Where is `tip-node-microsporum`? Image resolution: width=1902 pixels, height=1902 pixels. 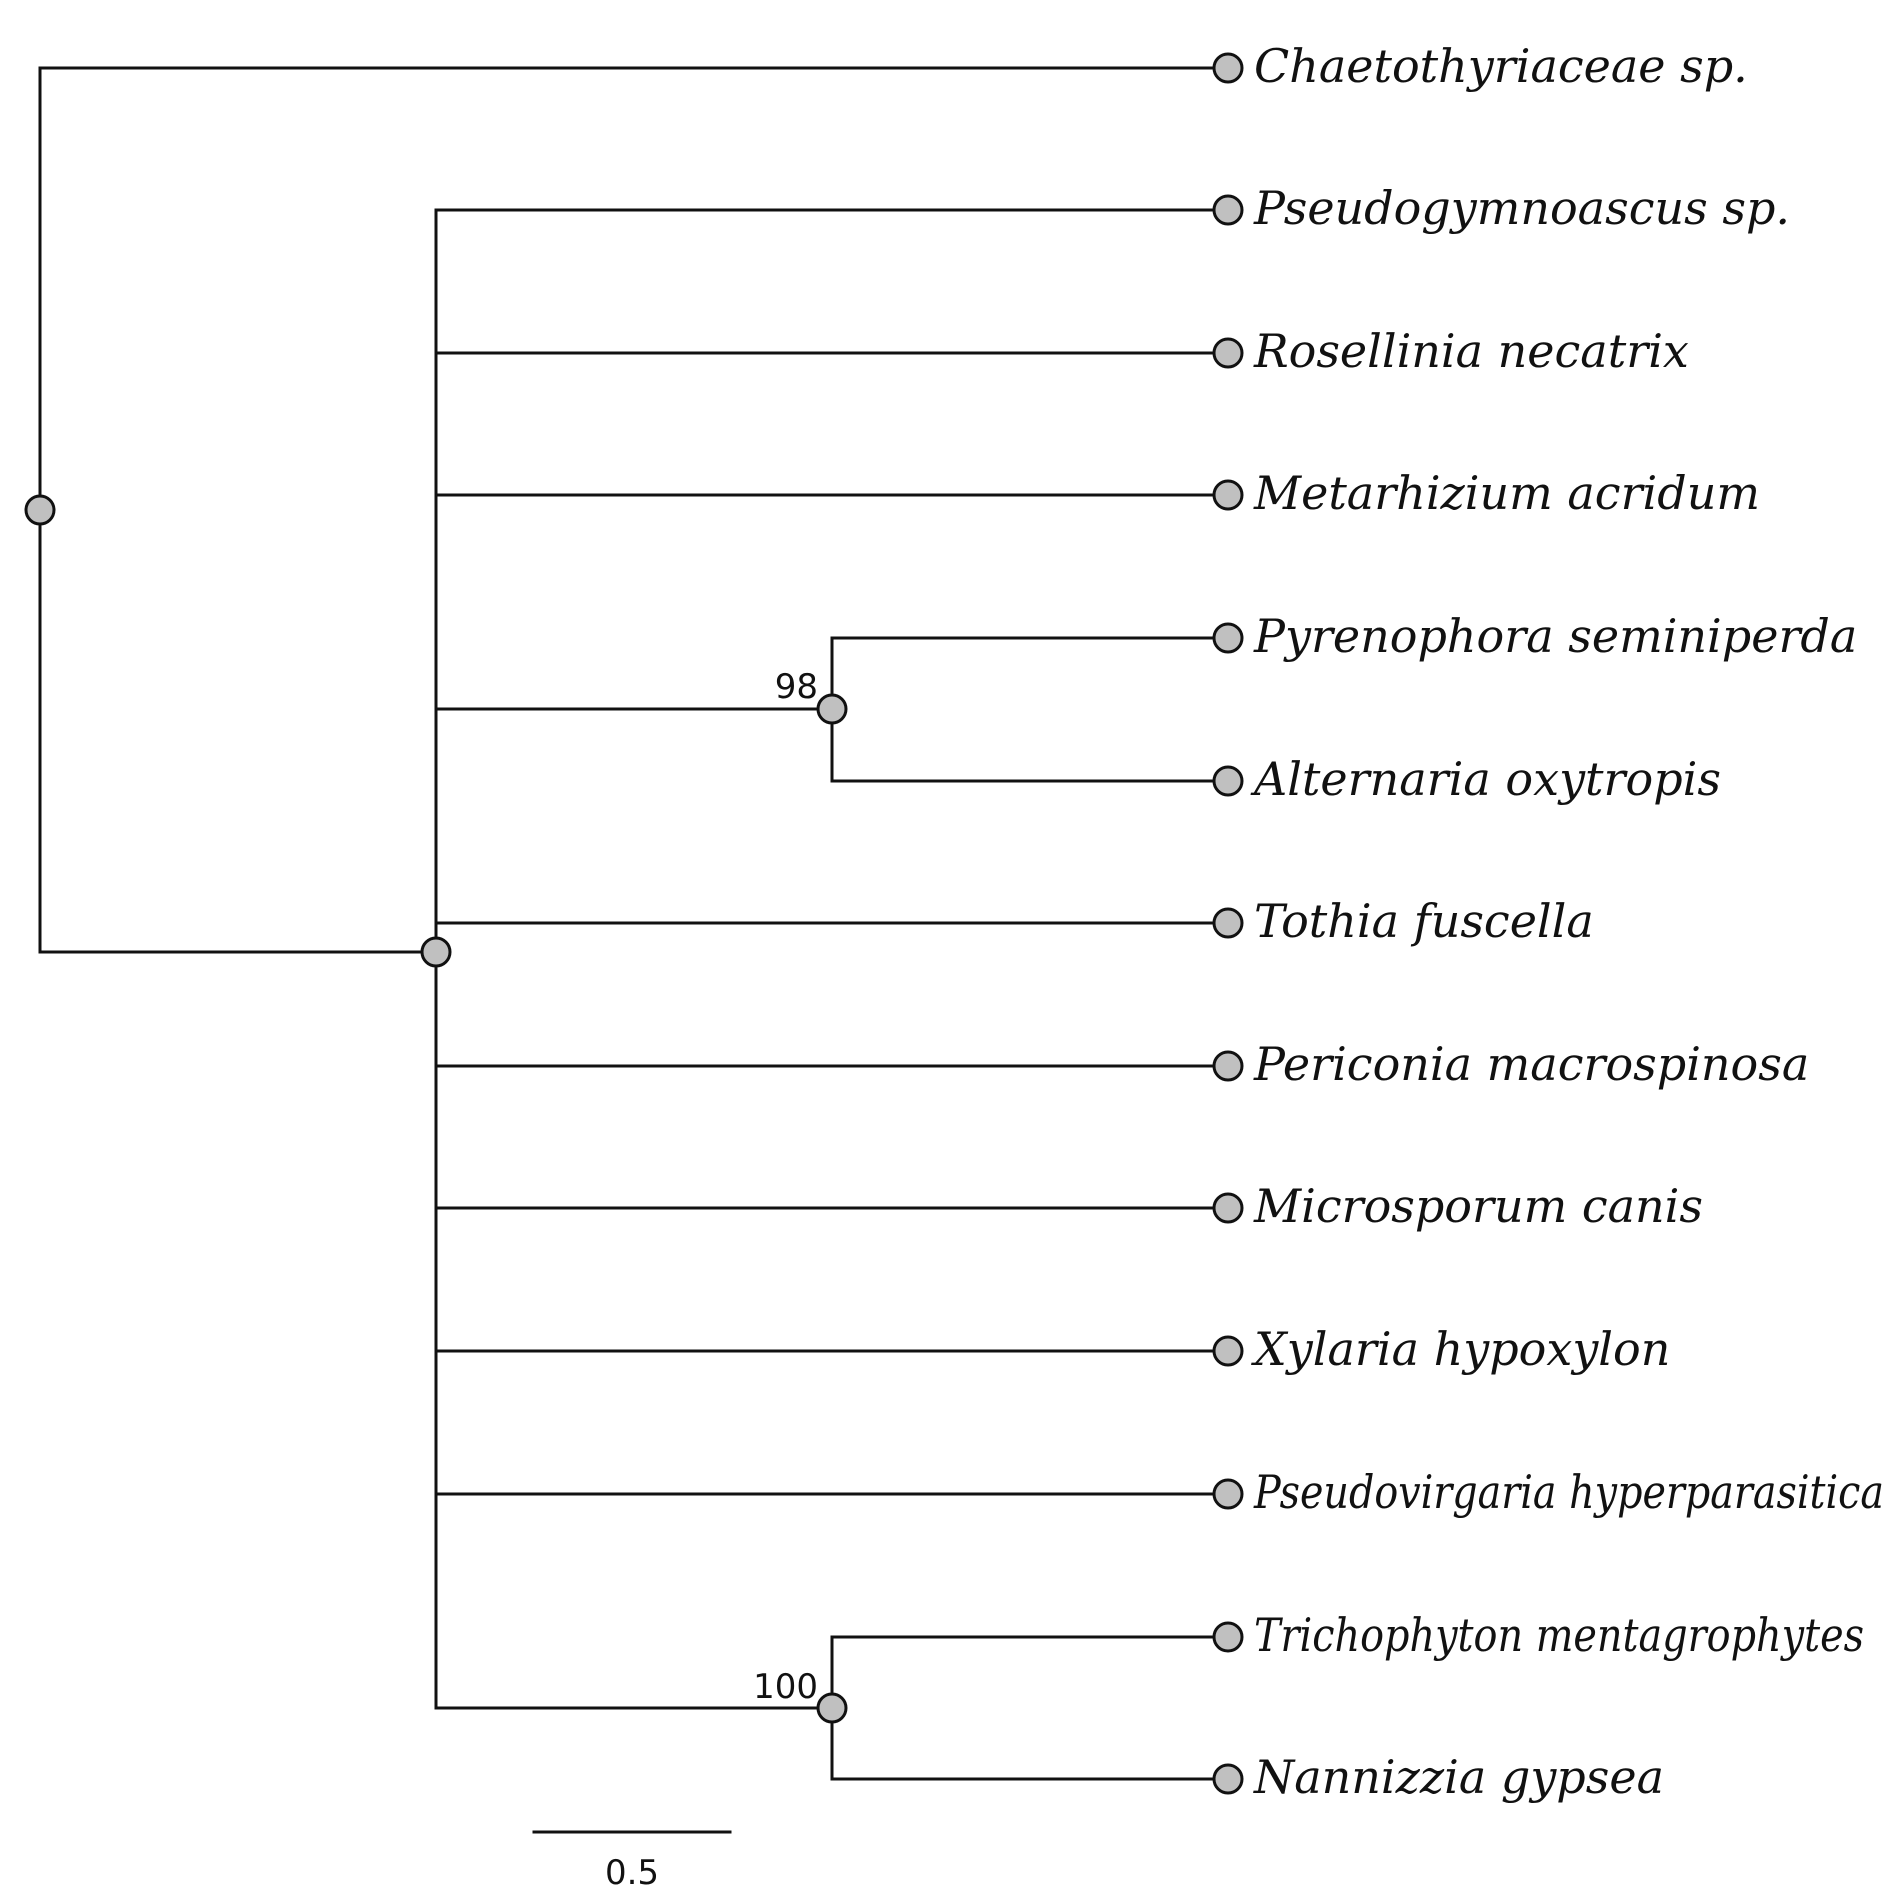
tip-node-microsporum is located at coordinates (1228, 1208).